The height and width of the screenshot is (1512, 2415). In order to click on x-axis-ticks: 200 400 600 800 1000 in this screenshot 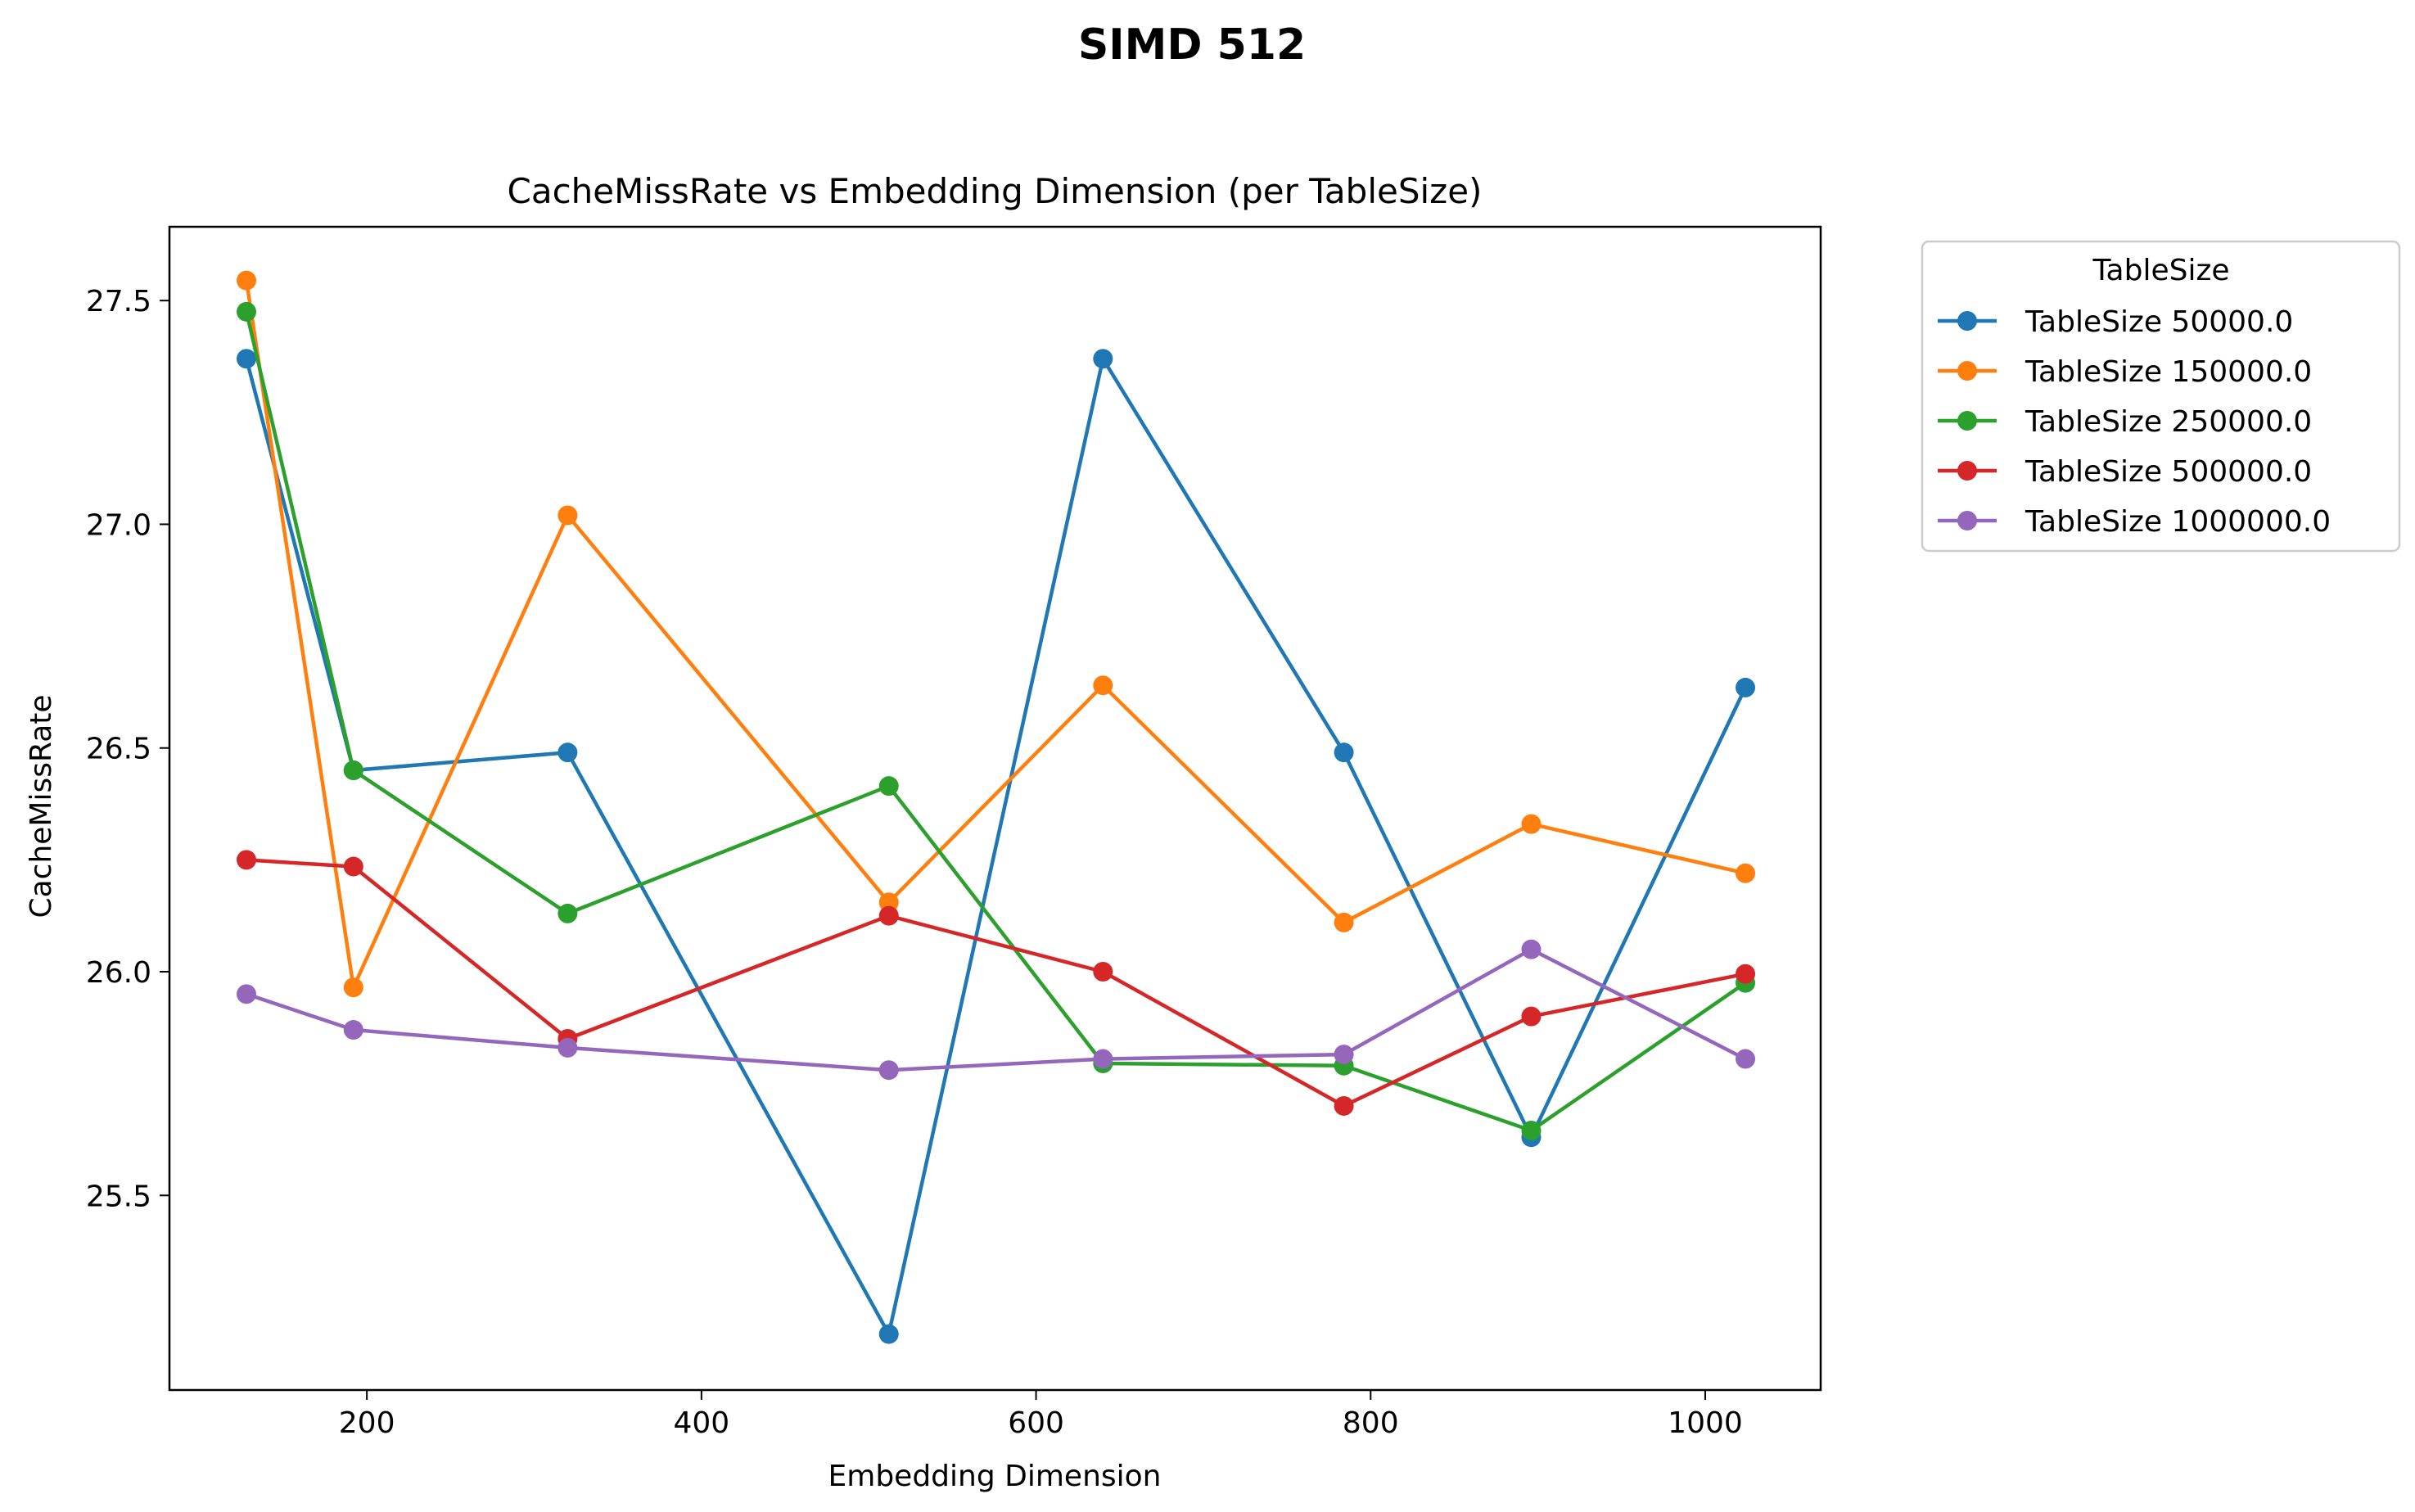, I will do `click(1041, 1415)`.